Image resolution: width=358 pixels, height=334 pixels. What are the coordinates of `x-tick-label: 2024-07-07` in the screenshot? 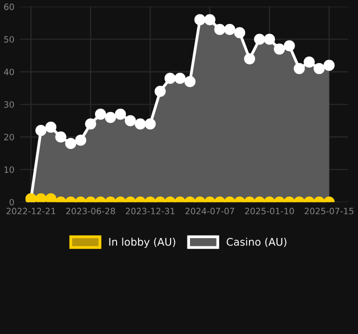 It's located at (209, 211).